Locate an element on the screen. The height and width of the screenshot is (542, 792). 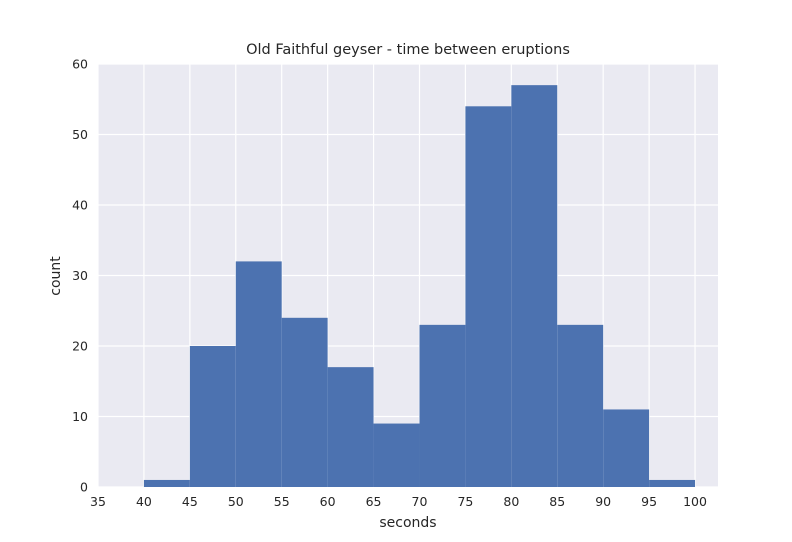
x-tick-label: 50 is located at coordinates (236, 501).